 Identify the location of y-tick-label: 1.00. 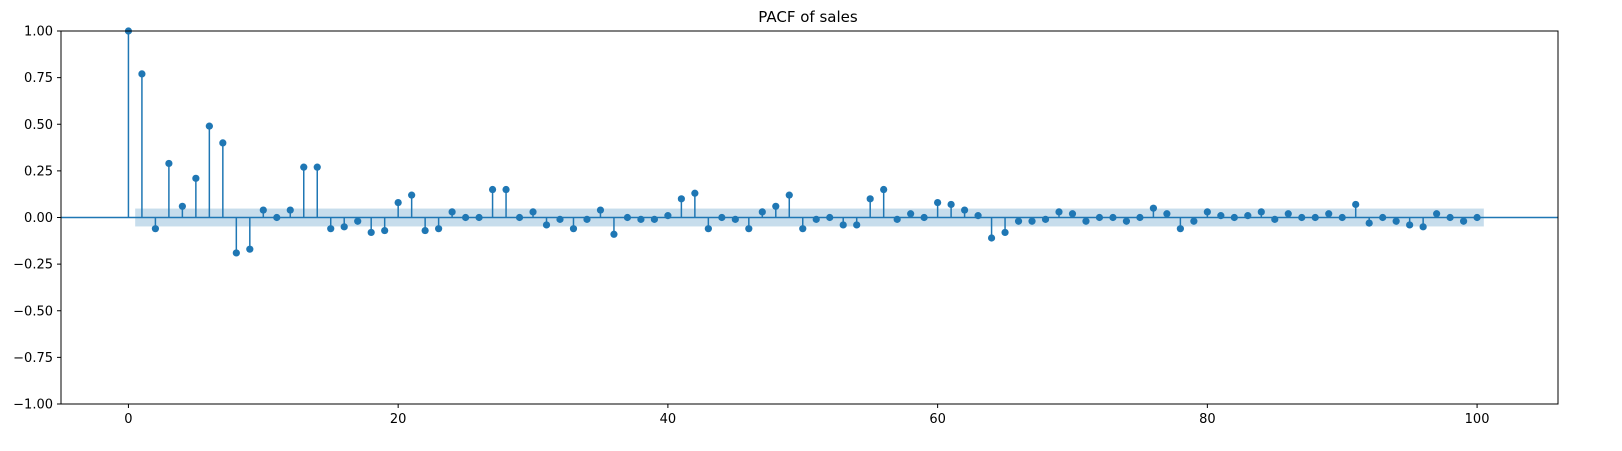
(38, 32).